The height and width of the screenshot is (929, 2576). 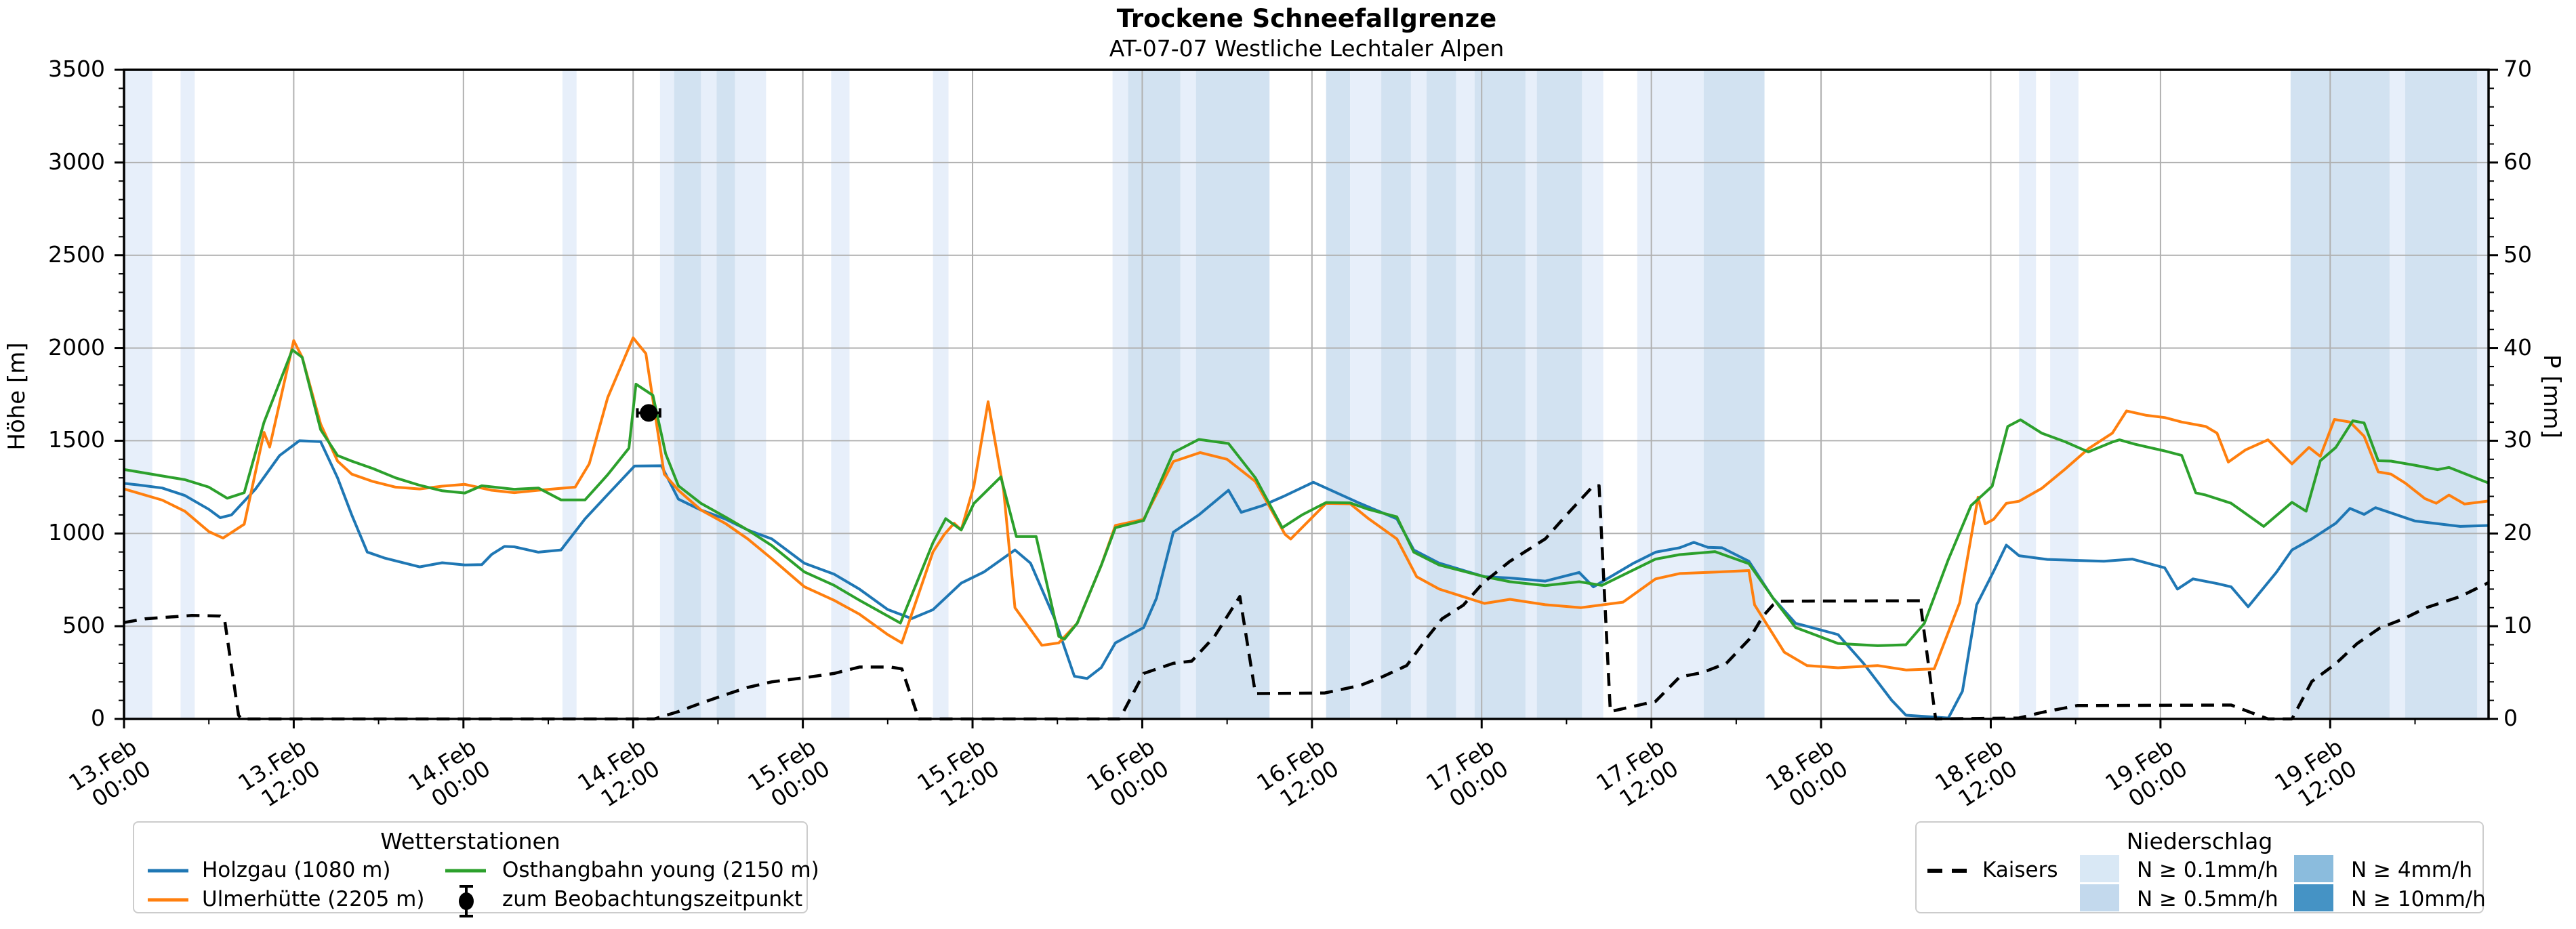 What do you see at coordinates (2518, 161) in the screenshot?
I see `y-tick-label-right: 60` at bounding box center [2518, 161].